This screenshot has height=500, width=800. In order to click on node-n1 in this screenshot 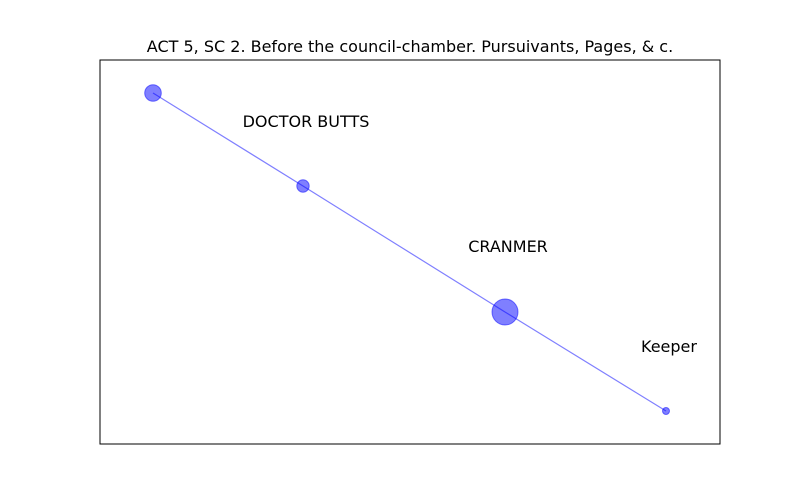, I will do `click(153, 93)`.